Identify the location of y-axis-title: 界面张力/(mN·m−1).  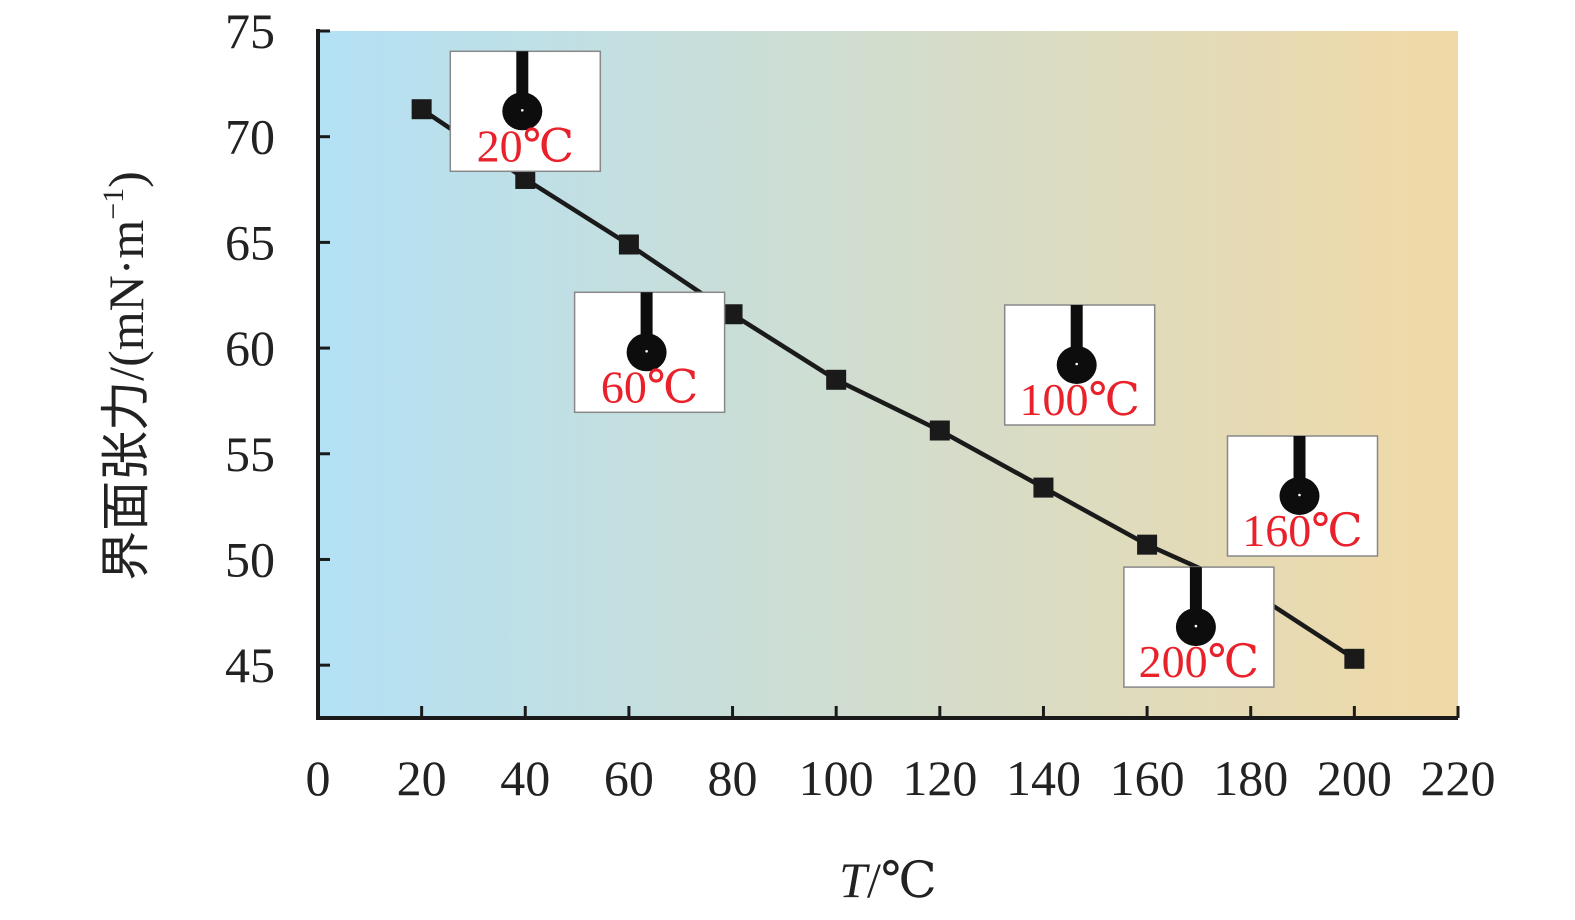
(125, 376).